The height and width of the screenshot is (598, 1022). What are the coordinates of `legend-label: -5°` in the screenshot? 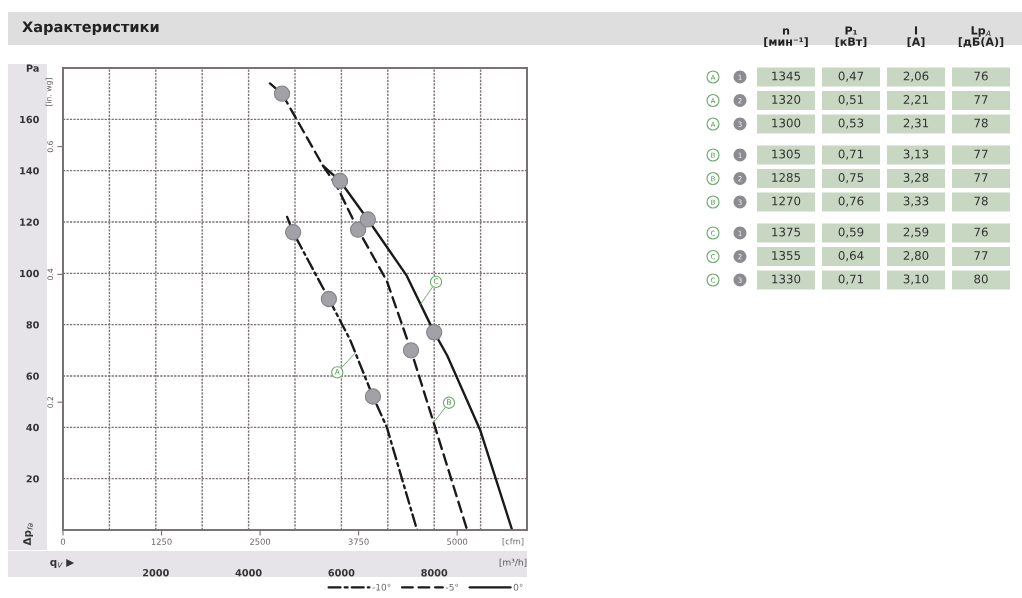 It's located at (452, 587).